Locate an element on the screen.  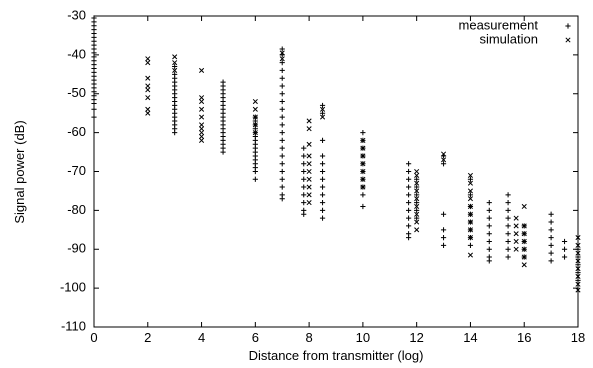
y-tick-label: -70 is located at coordinates (76, 170).